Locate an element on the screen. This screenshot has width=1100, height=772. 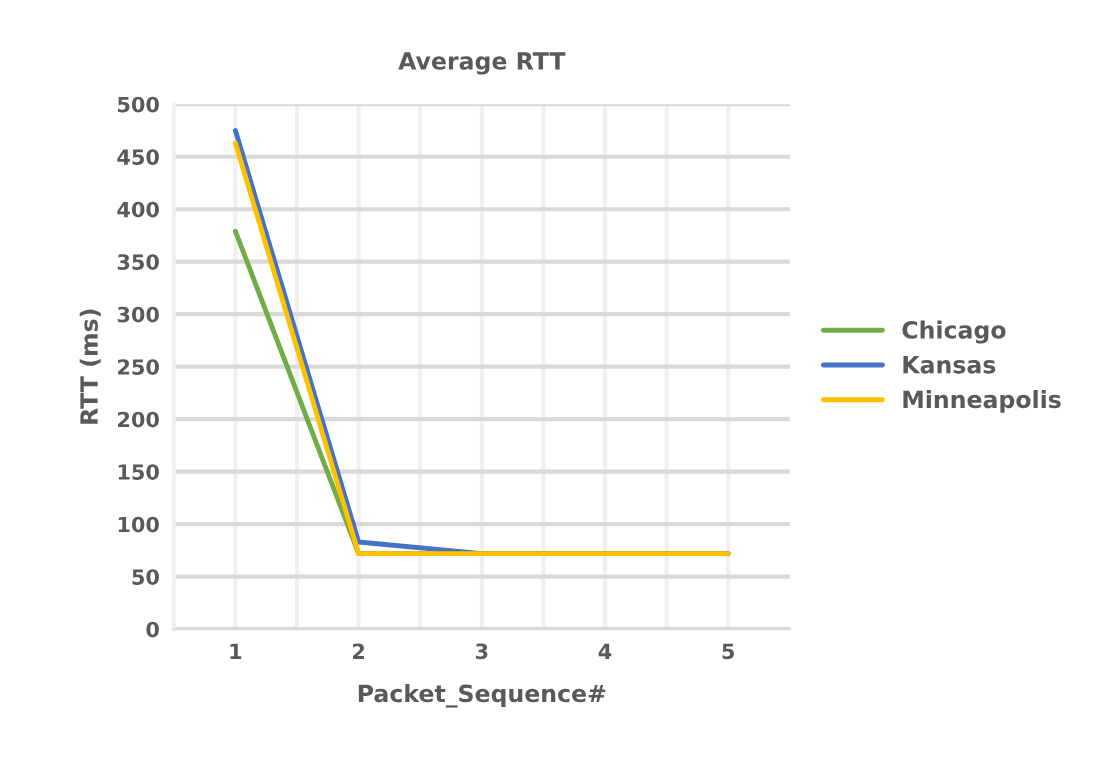
y-axis-title: RTT (ms) is located at coordinates (90, 366).